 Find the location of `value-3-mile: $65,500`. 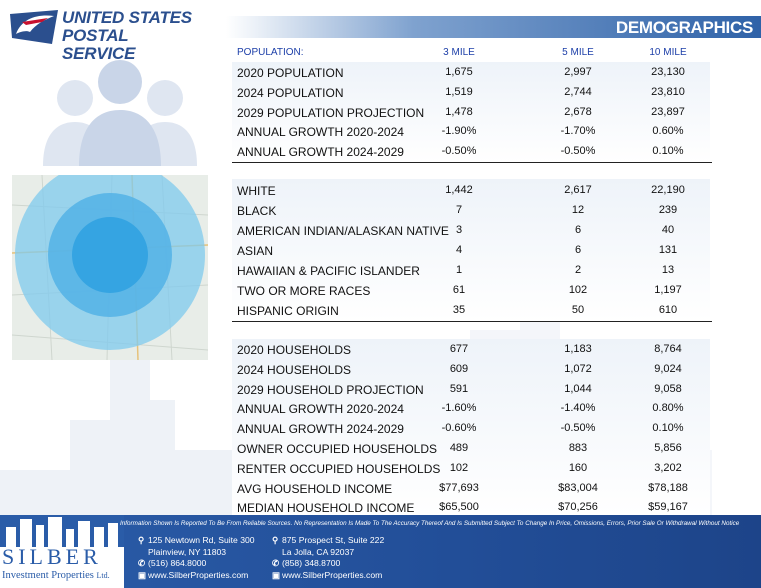

value-3-mile: $65,500 is located at coordinates (459, 507).